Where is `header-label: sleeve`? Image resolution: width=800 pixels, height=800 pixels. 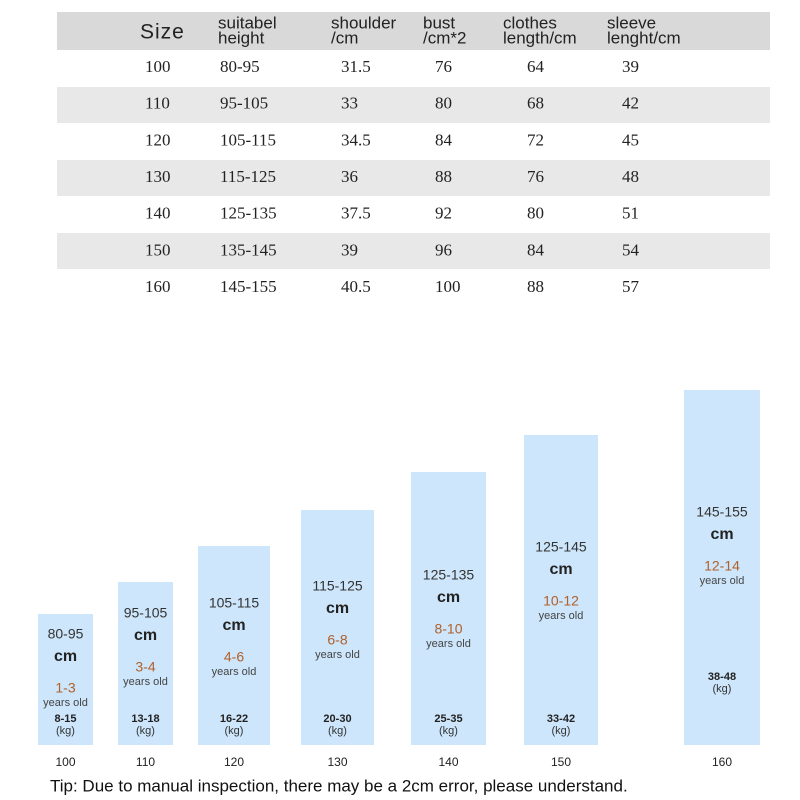 header-label: sleeve is located at coordinates (631, 22).